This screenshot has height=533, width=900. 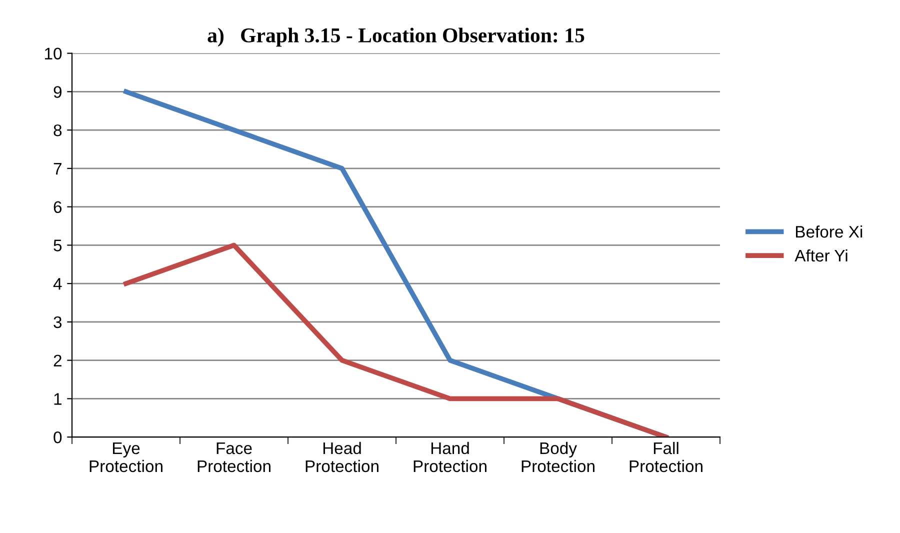 What do you see at coordinates (666, 457) in the screenshot?
I see `x-tick-label: Fall Protection` at bounding box center [666, 457].